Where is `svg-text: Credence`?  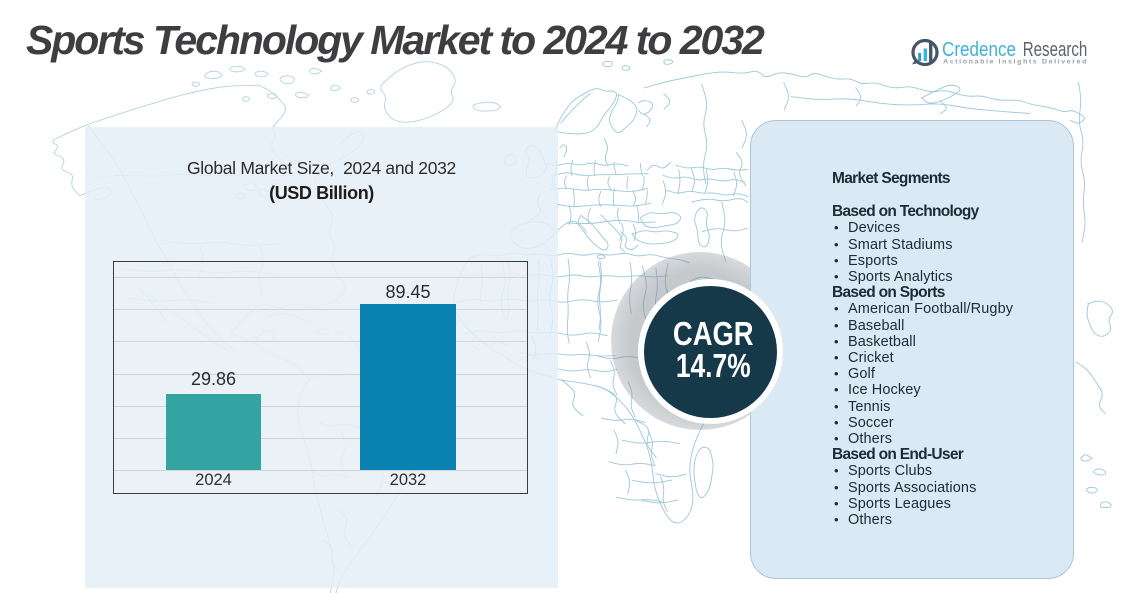
svg-text: Credence is located at coordinates (979, 49).